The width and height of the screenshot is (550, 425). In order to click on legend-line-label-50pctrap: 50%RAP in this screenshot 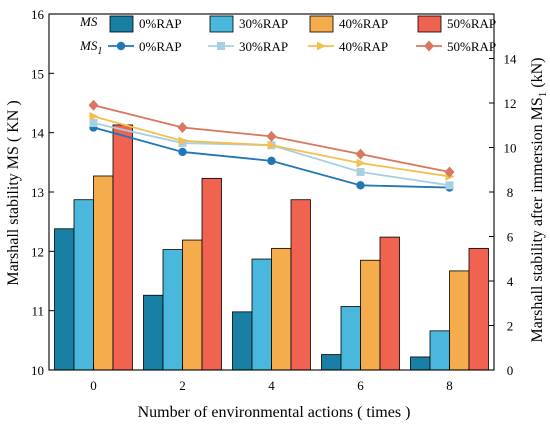, I will do `click(471, 46)`.